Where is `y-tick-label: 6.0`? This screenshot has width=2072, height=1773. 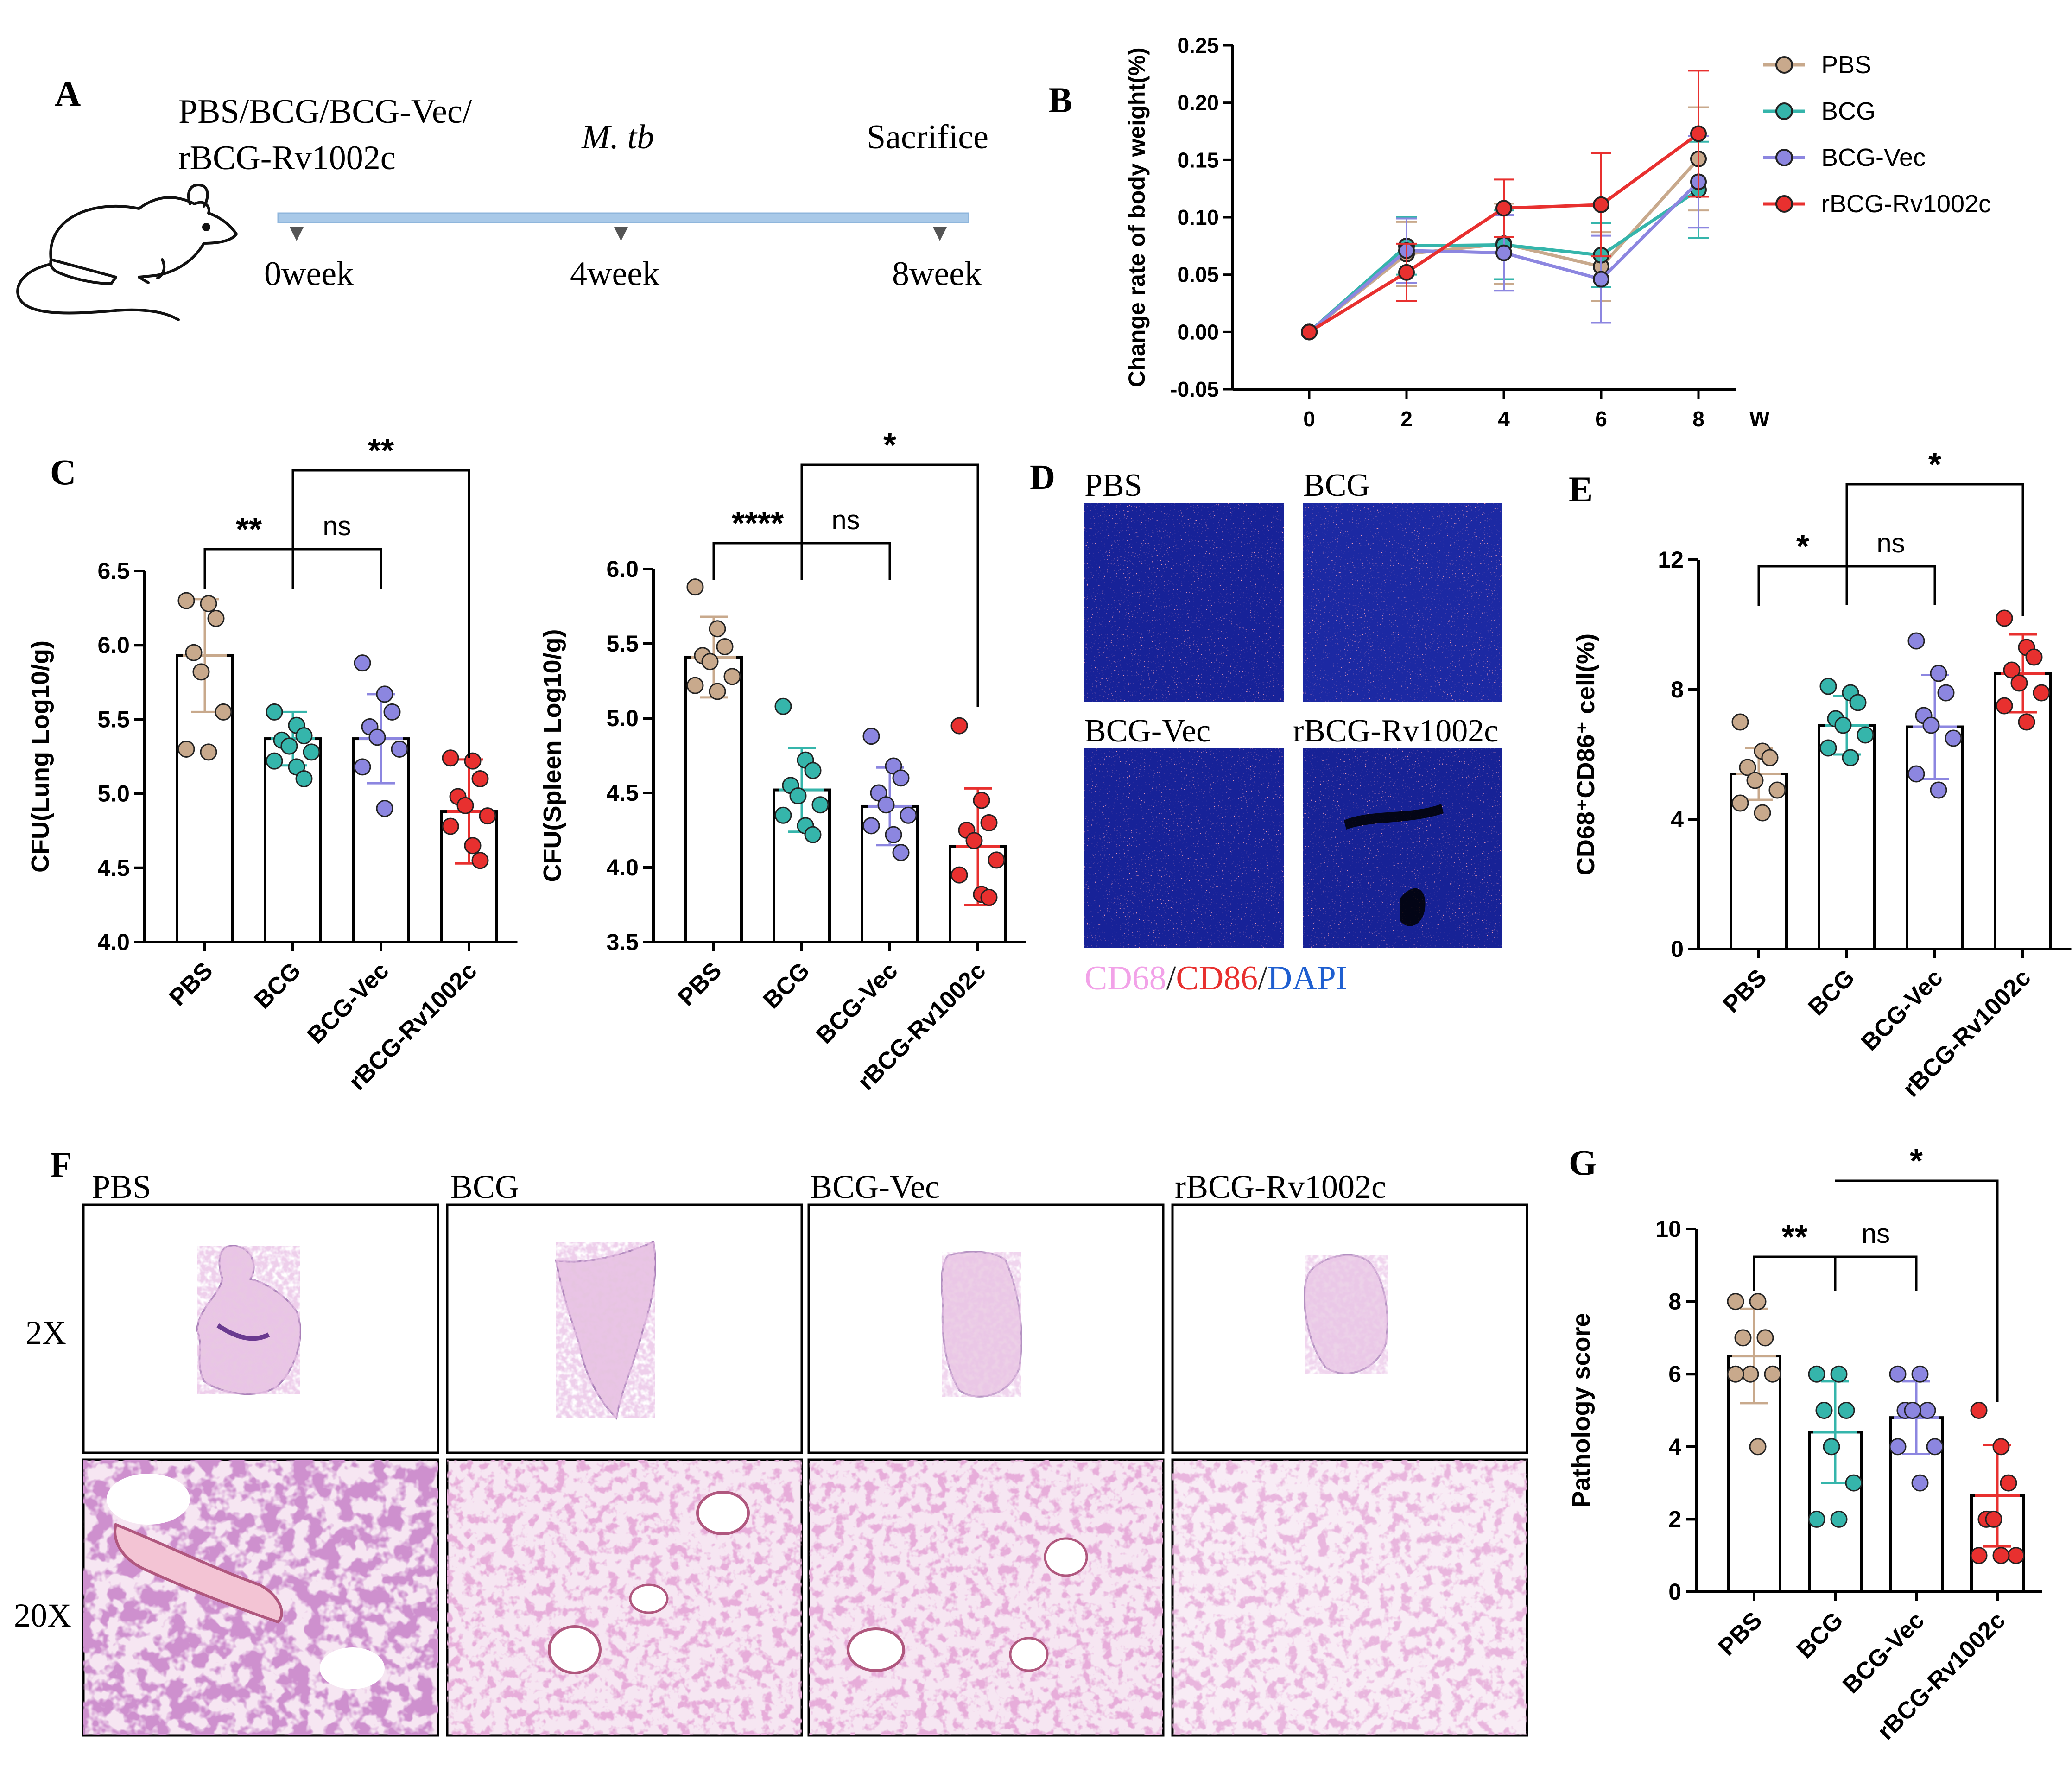 y-tick-label: 6.0 is located at coordinates (622, 569).